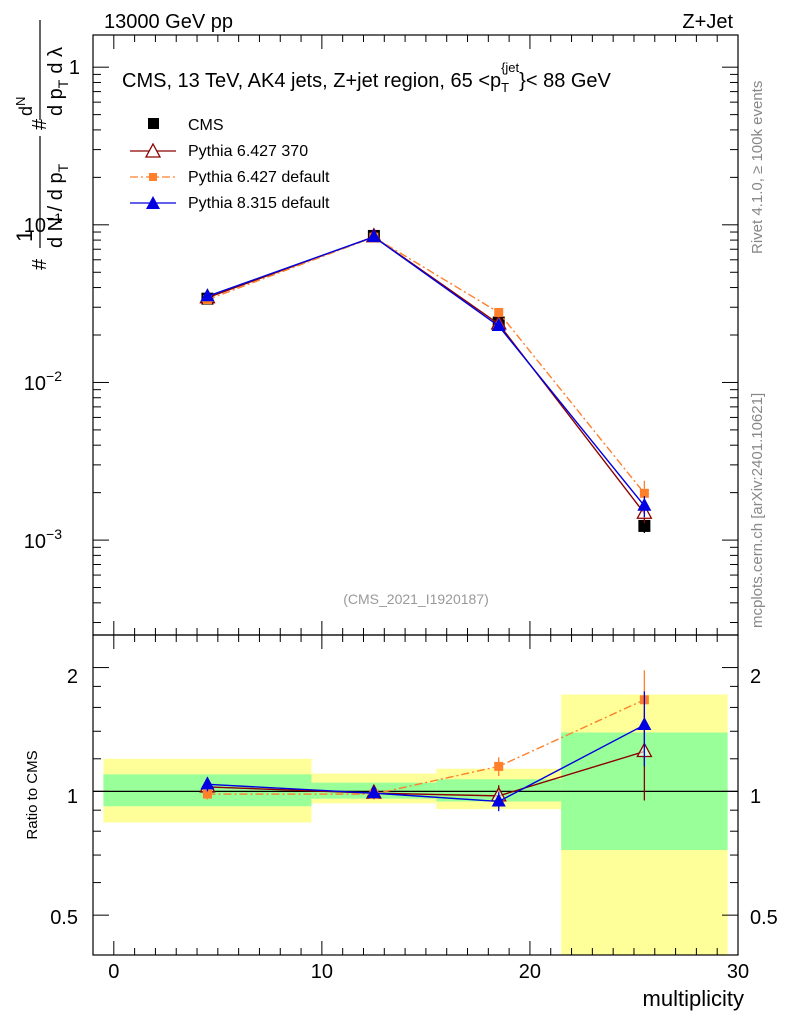  I want to click on legend-marker-pythia8-default, so click(153, 202).